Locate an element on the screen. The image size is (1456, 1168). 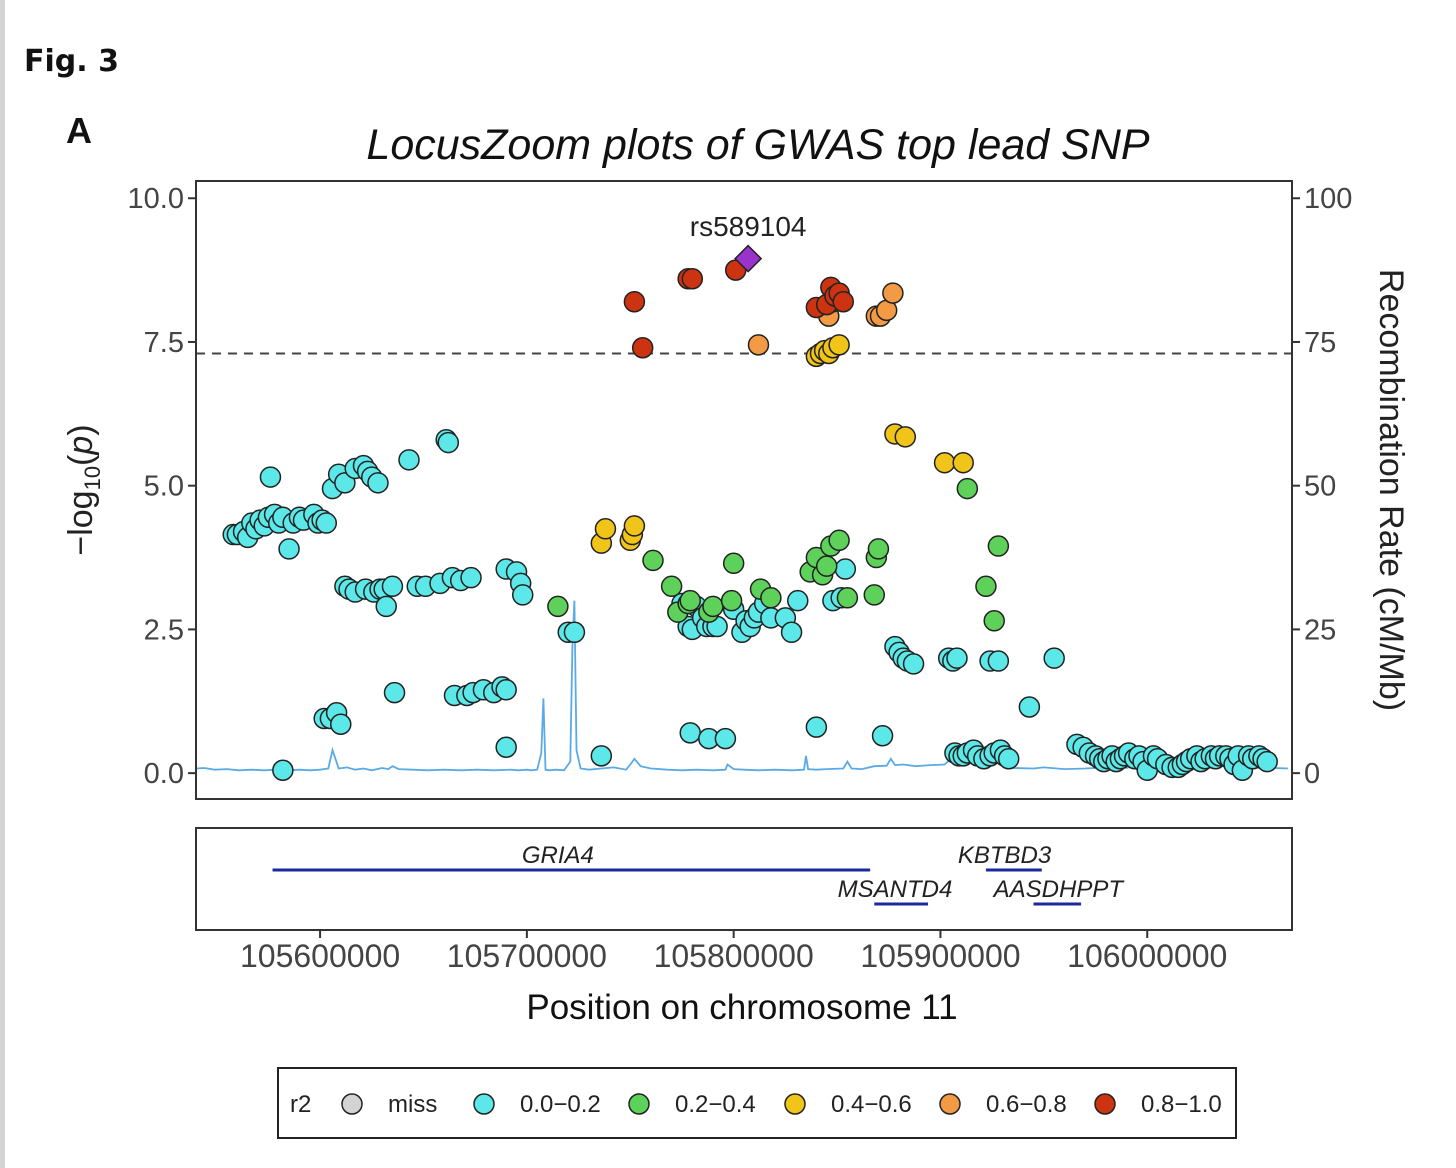
x-tick-label: 105800000 is located at coordinates (734, 956).